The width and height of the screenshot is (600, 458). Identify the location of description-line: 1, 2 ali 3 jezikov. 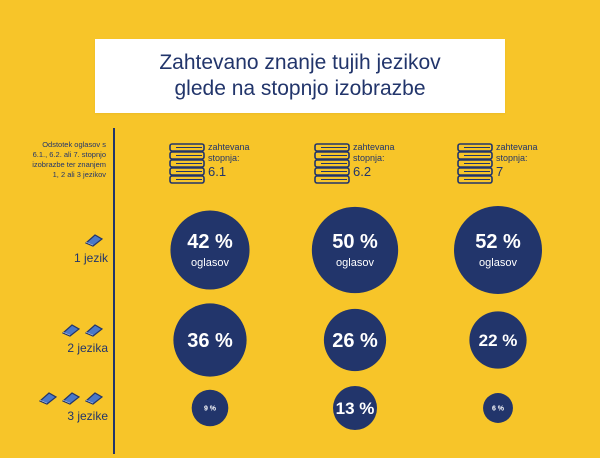
(79, 174).